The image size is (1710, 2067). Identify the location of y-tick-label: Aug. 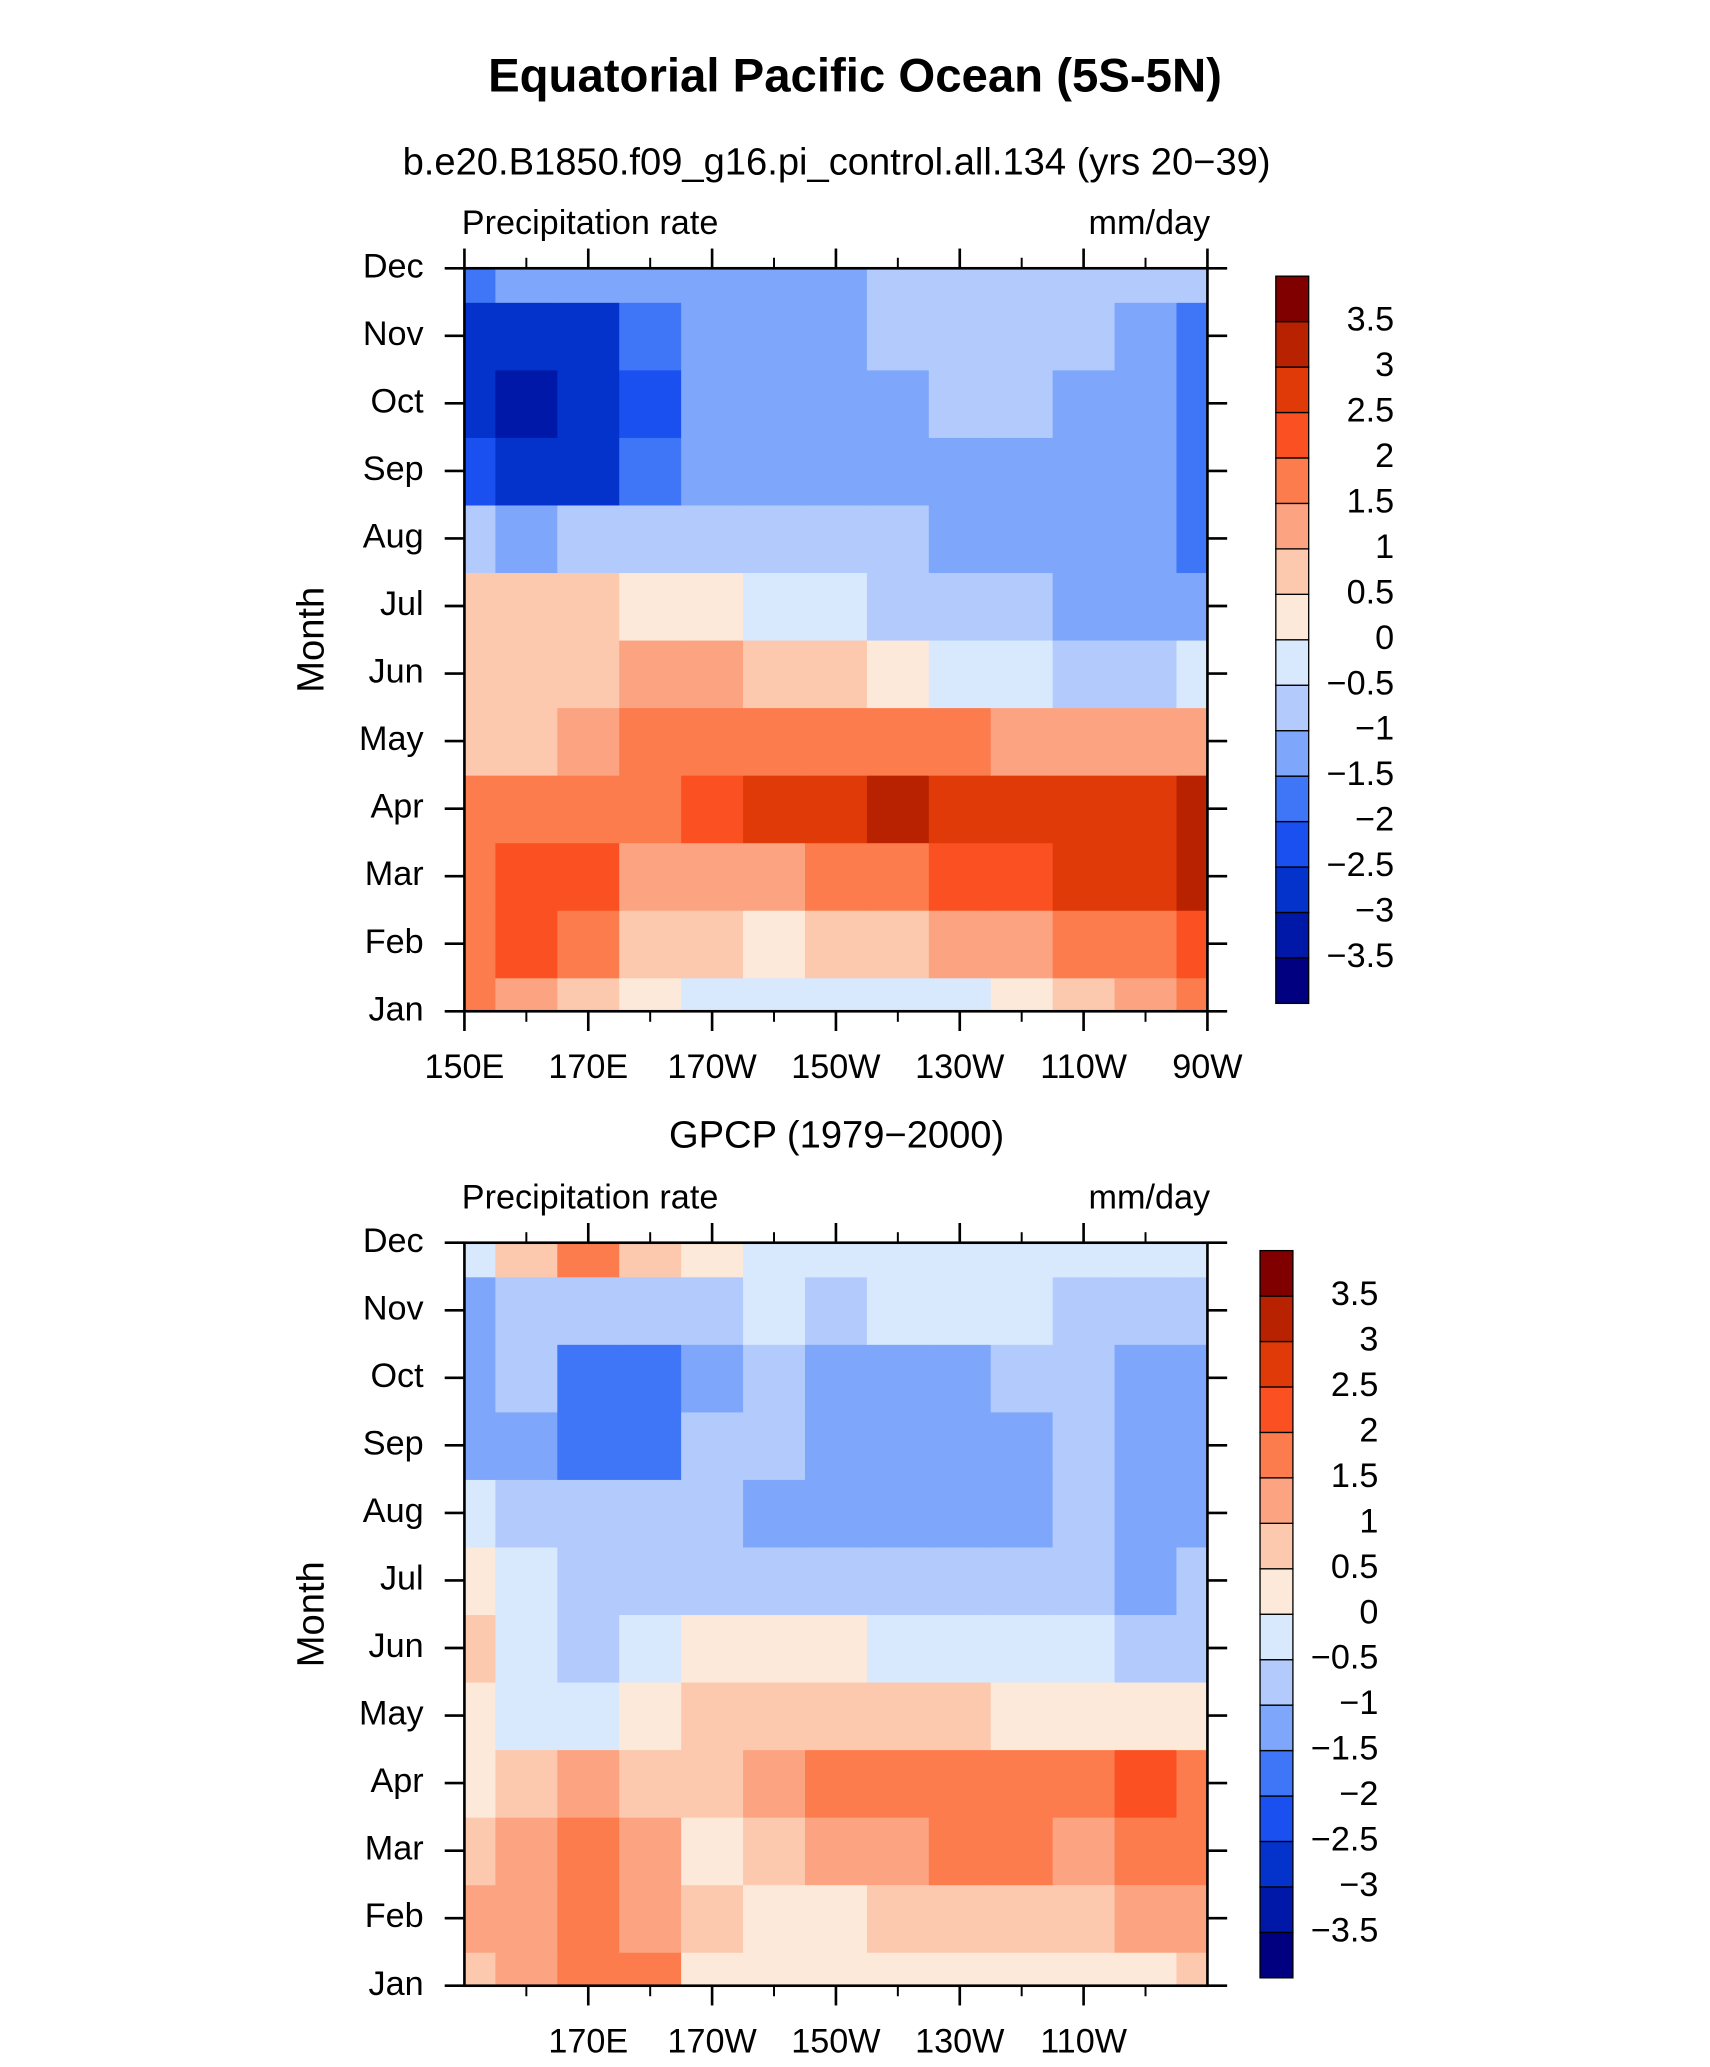
(393, 1511).